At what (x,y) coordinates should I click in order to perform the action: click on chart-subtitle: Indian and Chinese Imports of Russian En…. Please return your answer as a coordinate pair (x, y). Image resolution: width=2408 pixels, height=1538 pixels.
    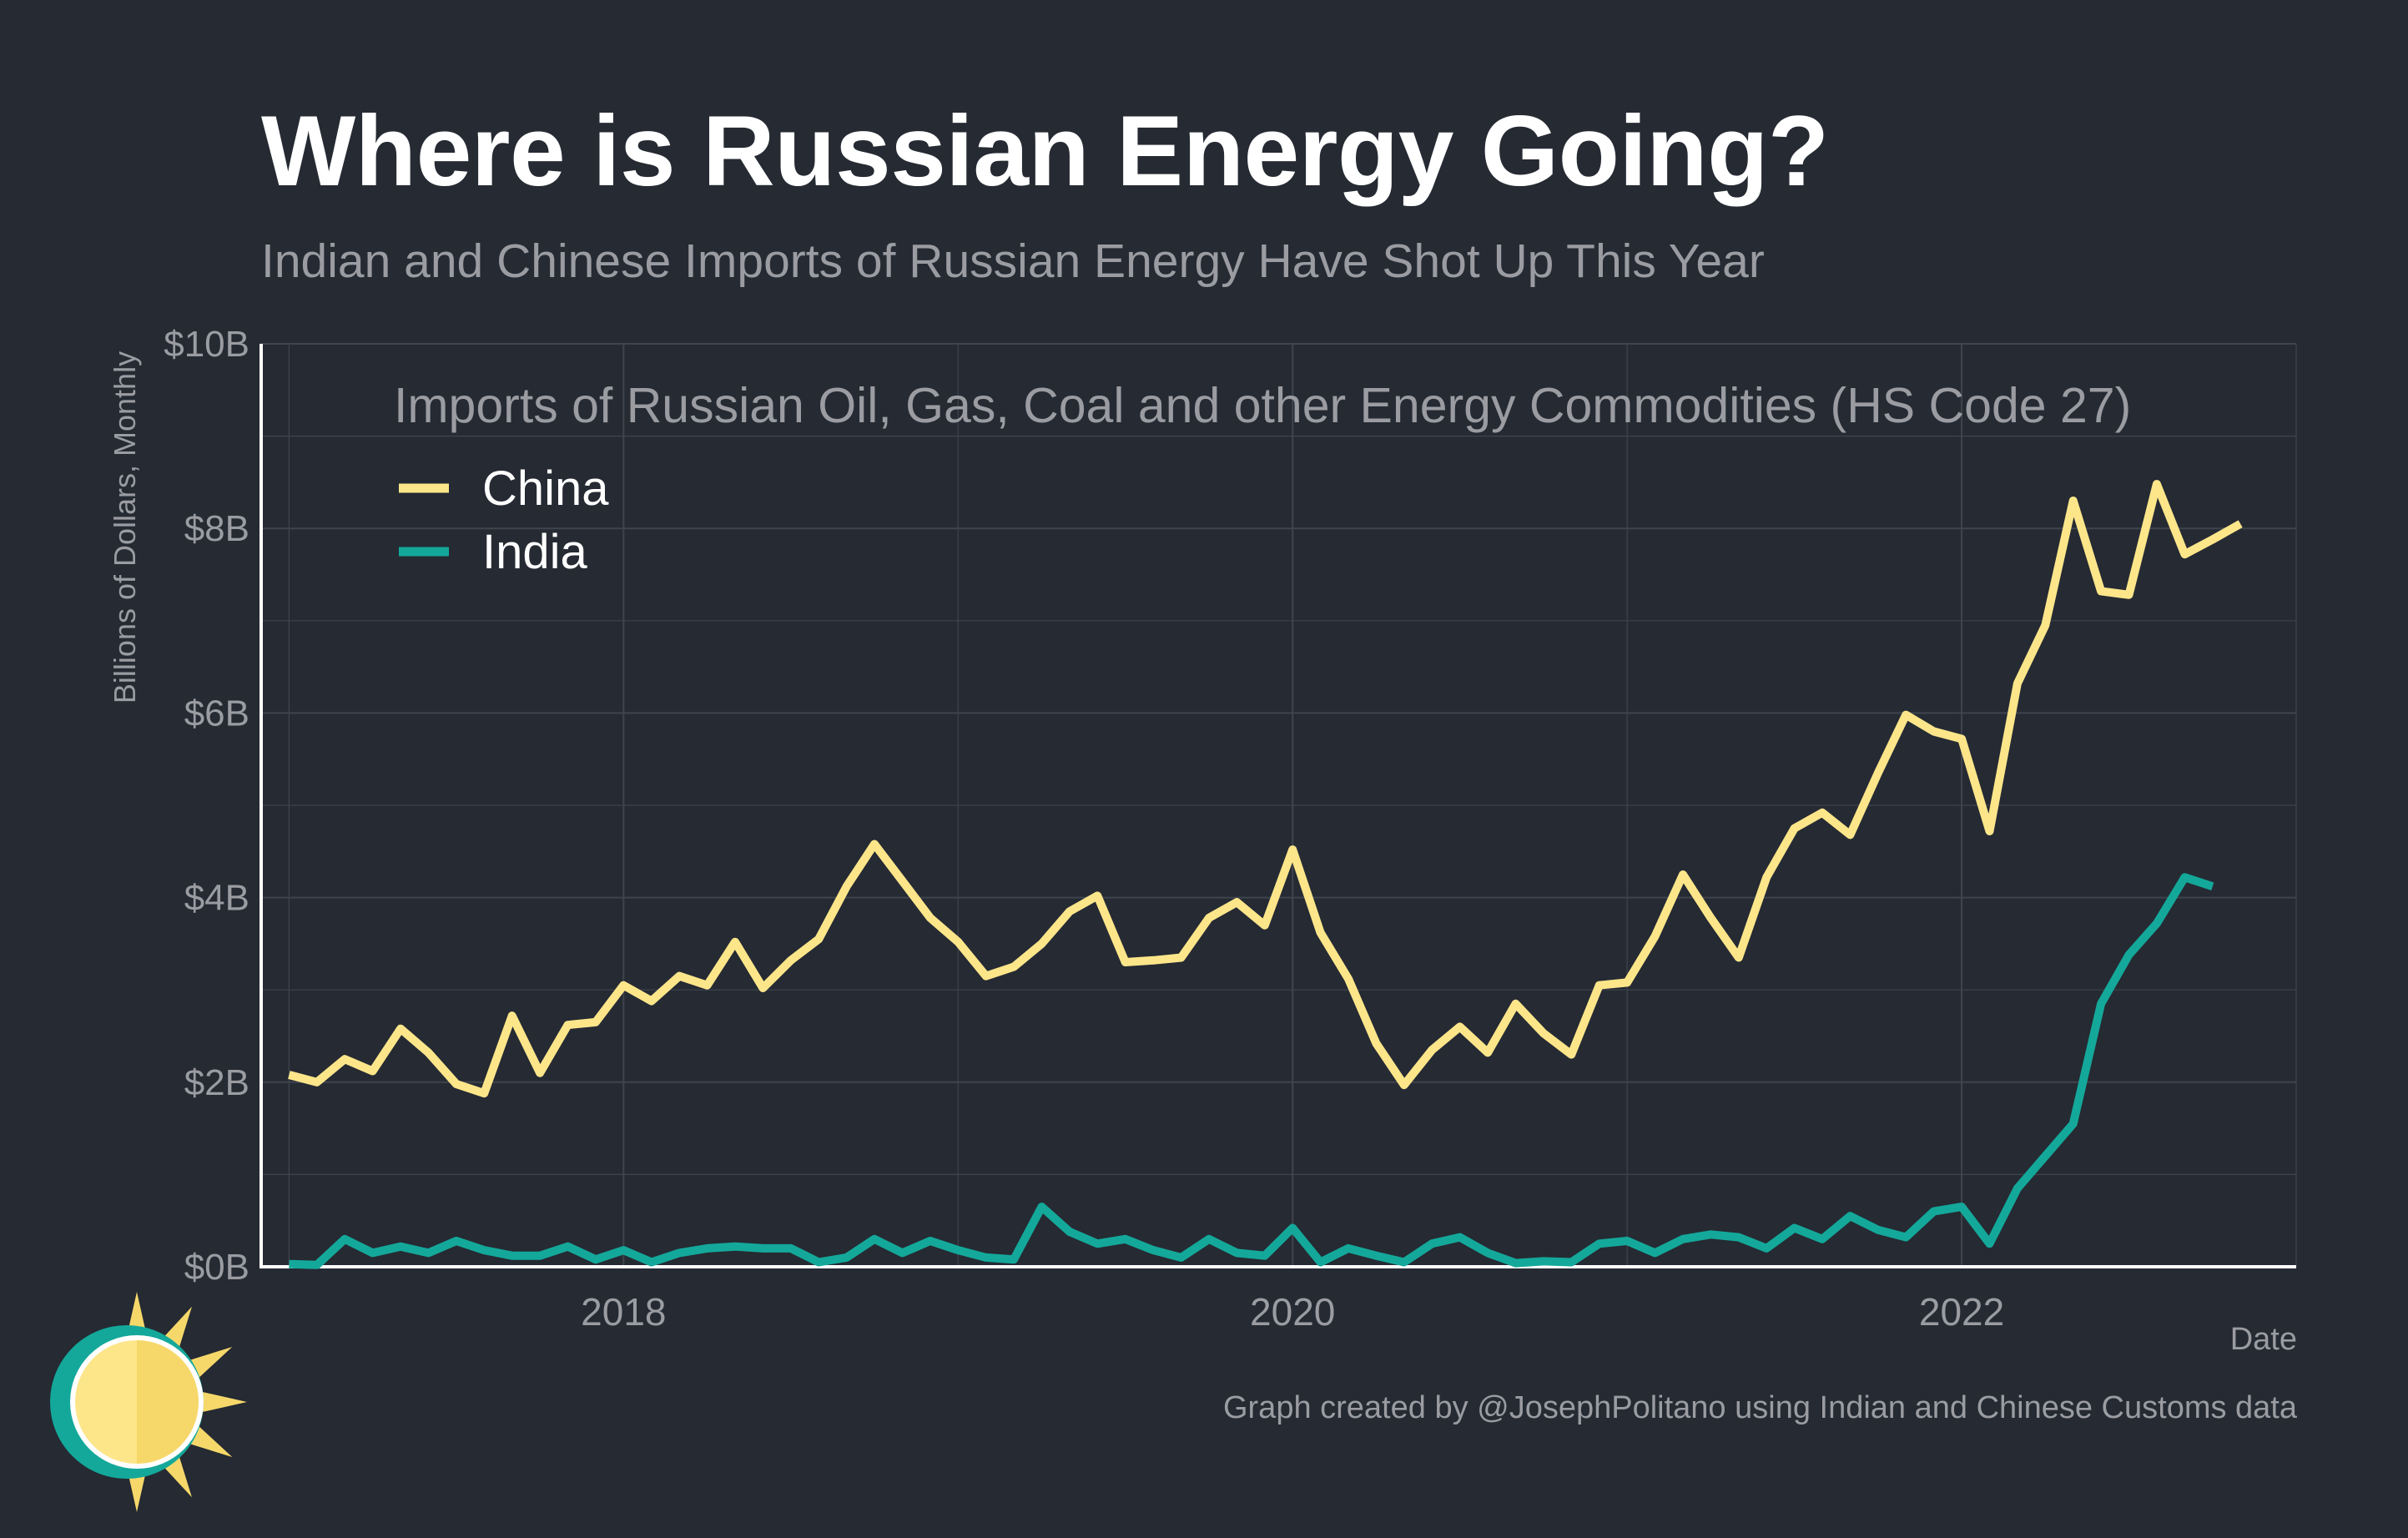
    Looking at the image, I should click on (1013, 261).